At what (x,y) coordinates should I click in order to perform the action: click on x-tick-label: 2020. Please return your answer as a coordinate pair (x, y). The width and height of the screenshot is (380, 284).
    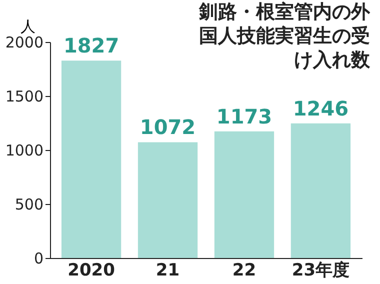
    Looking at the image, I should click on (92, 270).